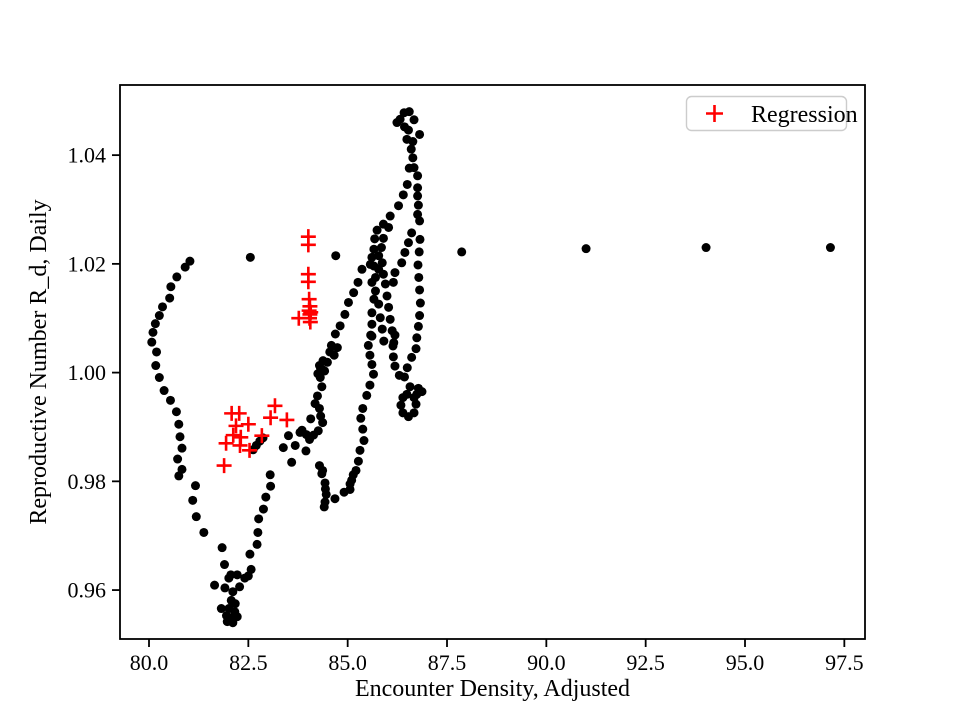 This screenshot has height=725, width=960. Describe the element at coordinates (248, 662) in the screenshot. I see `x-tick-label: 82.5` at that location.